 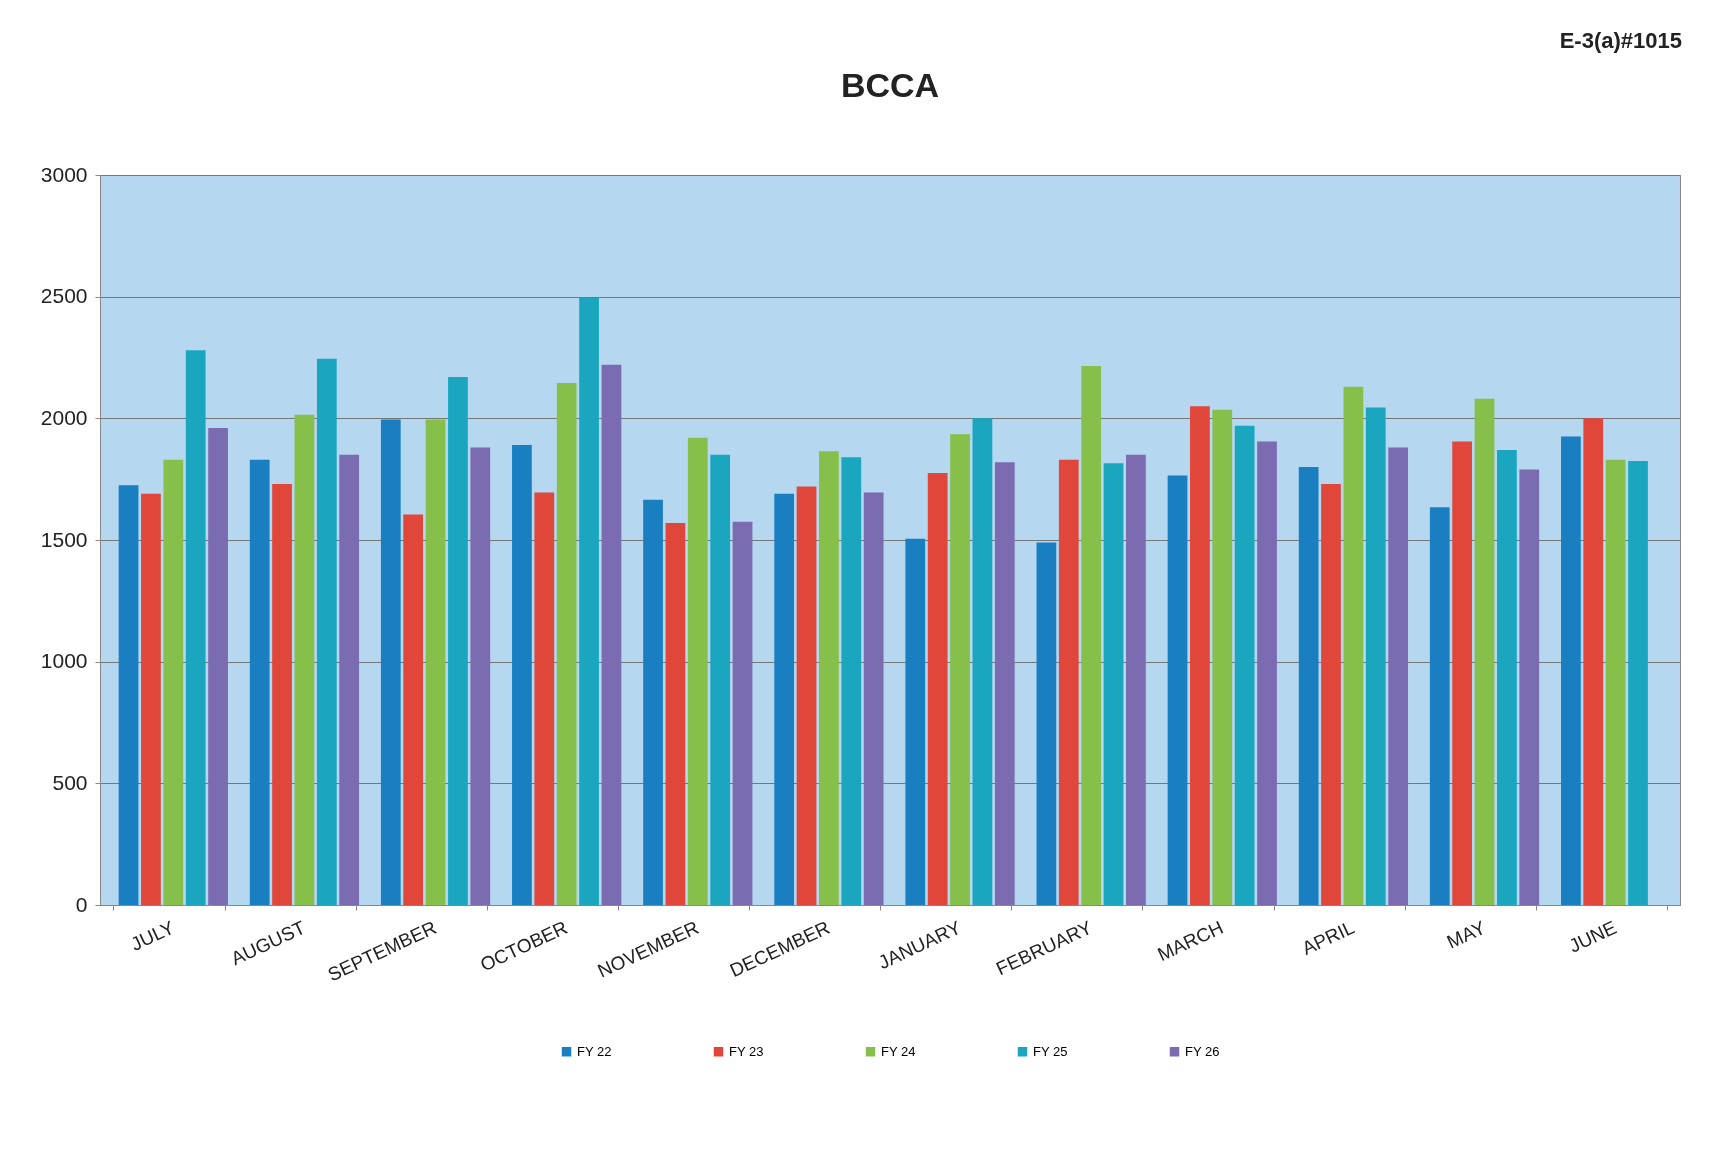 What do you see at coordinates (64, 417) in the screenshot?
I see `y-tick-label: 2000` at bounding box center [64, 417].